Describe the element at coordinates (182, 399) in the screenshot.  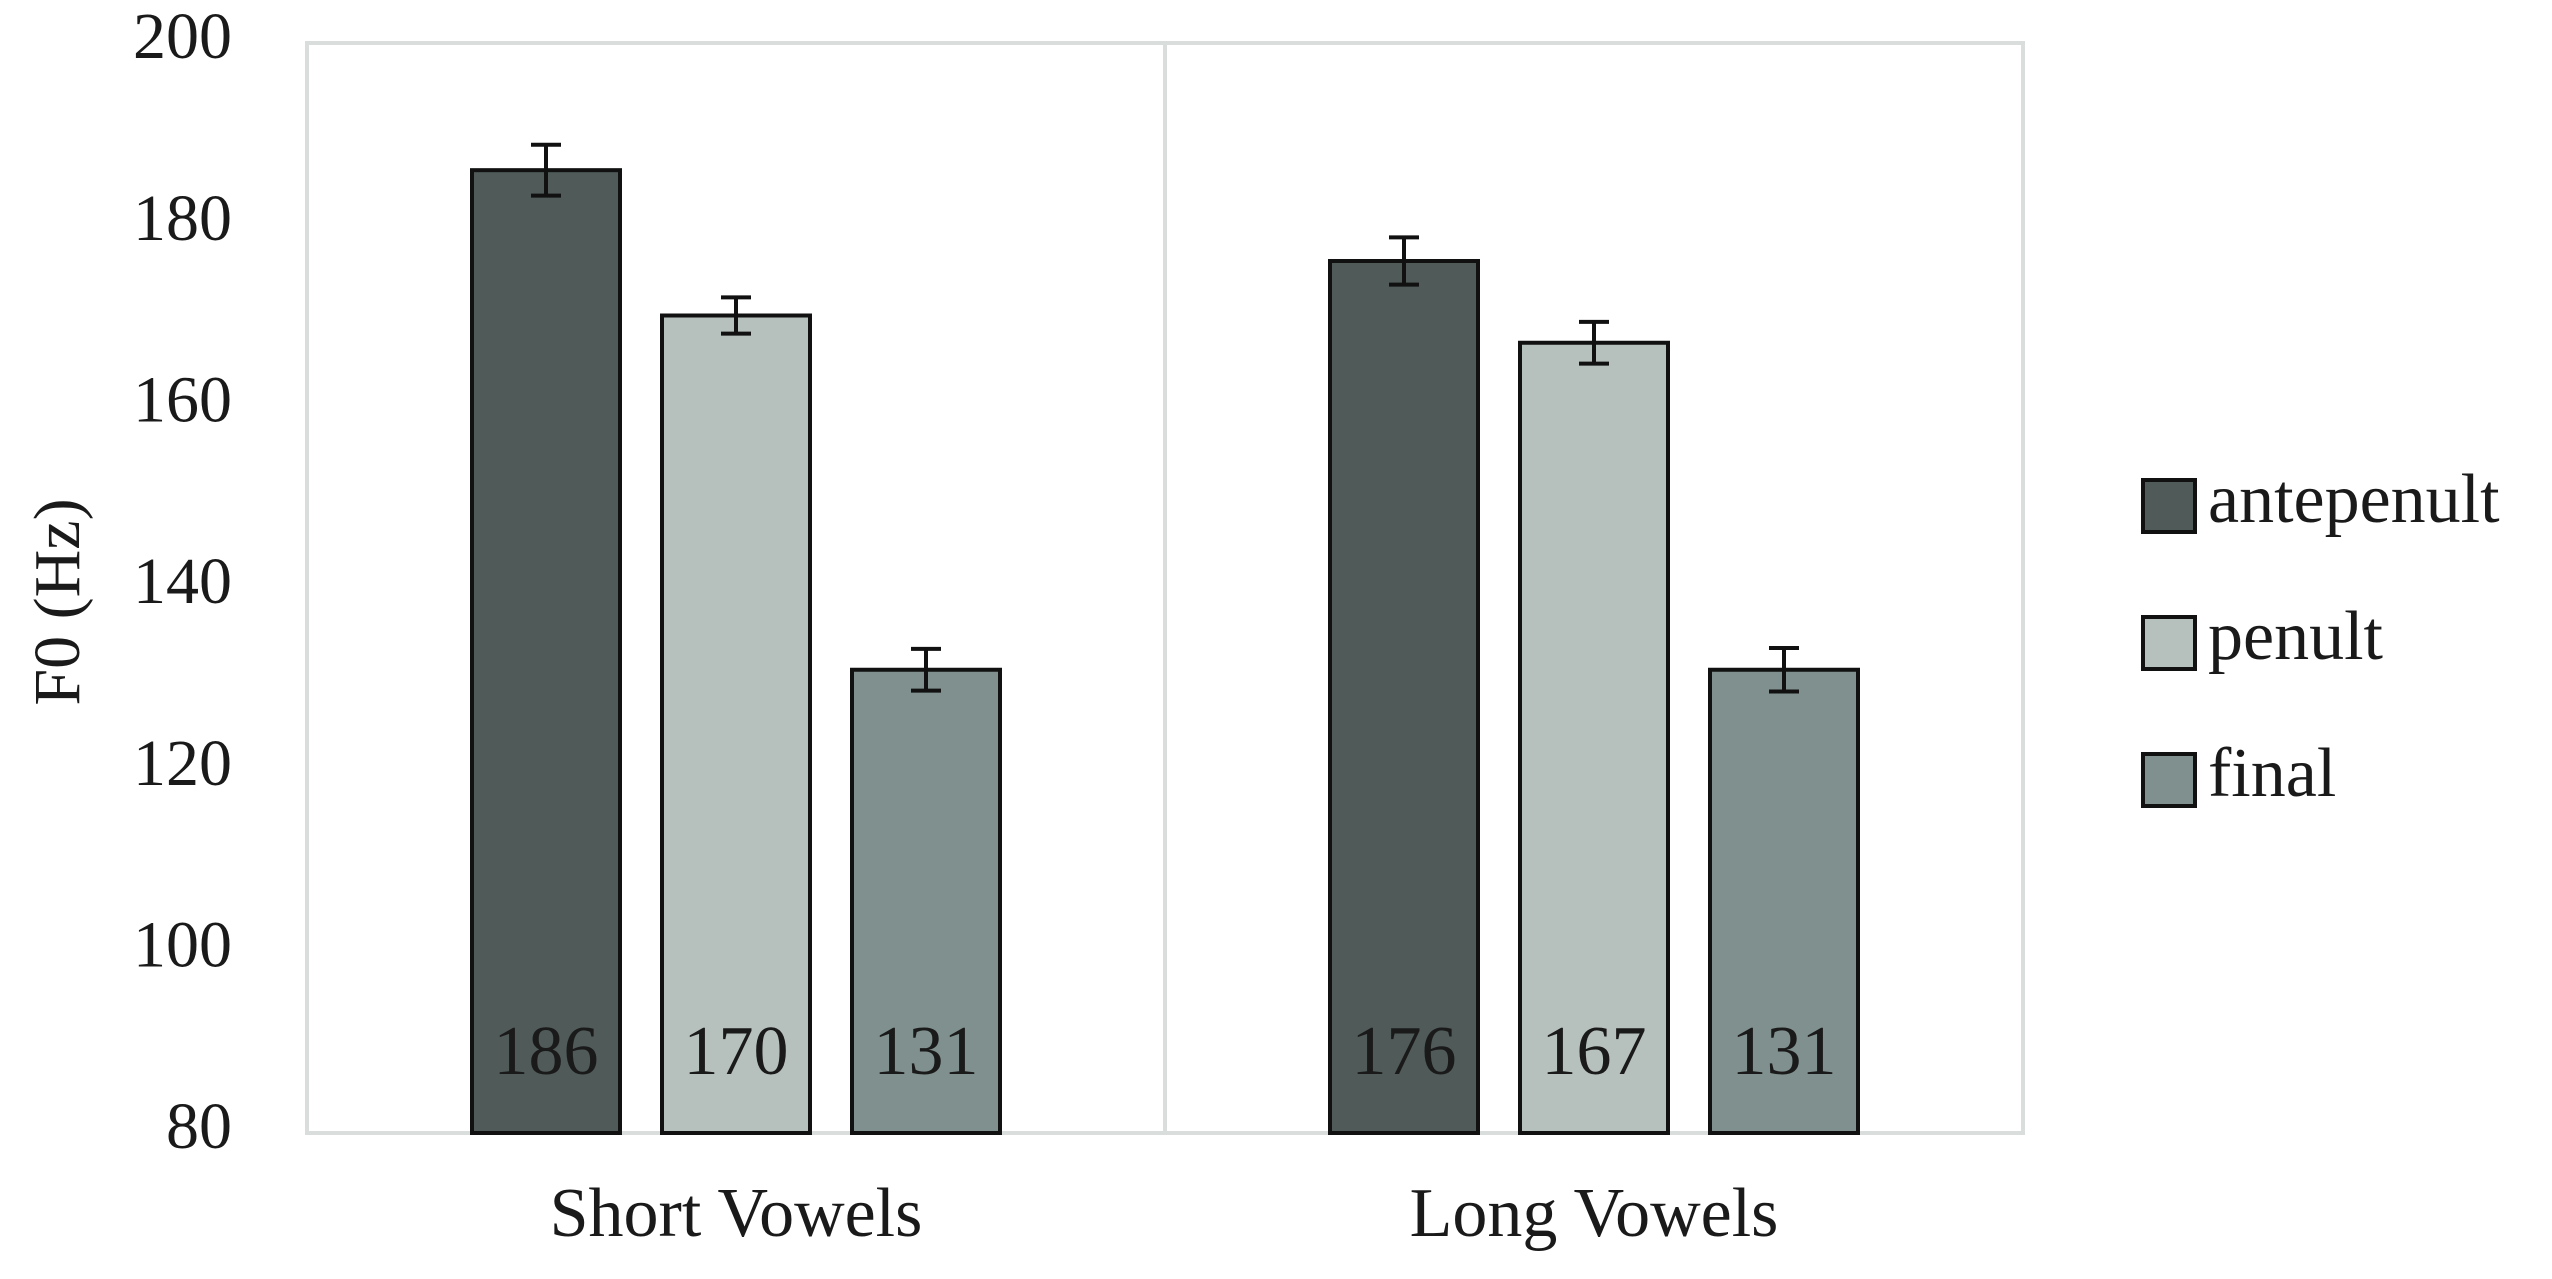
I see `y-tick-label: 160` at that location.